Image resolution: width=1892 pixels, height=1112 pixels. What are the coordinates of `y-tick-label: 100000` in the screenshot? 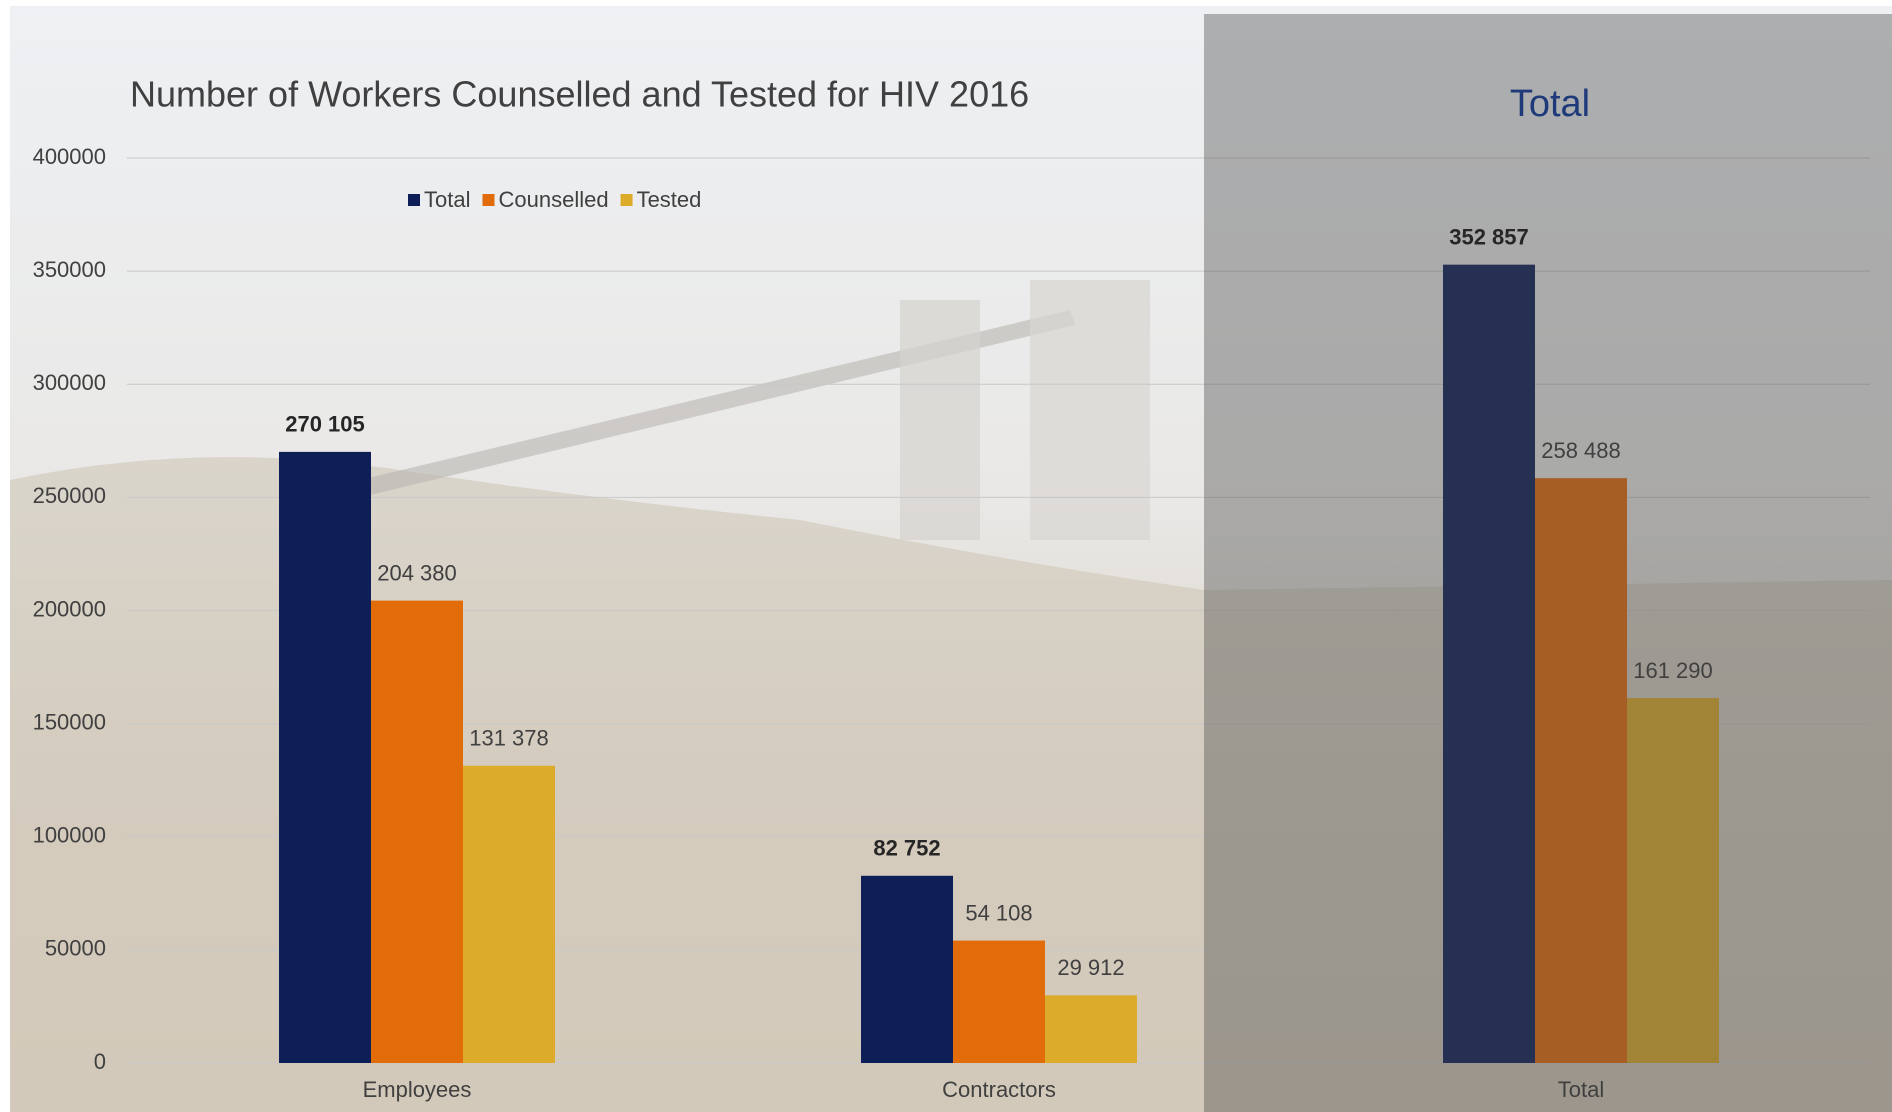 It's located at (69, 835).